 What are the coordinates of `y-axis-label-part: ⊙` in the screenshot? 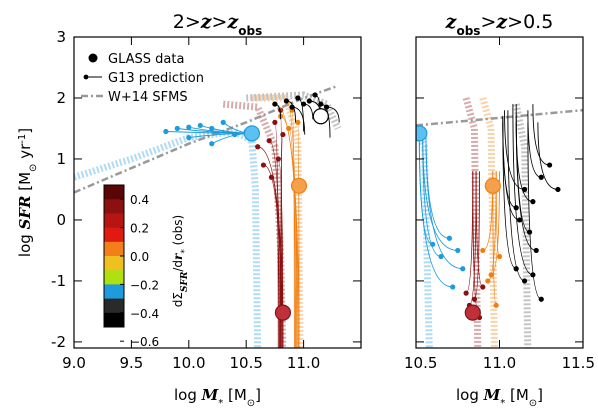 It's located at (33, 168).